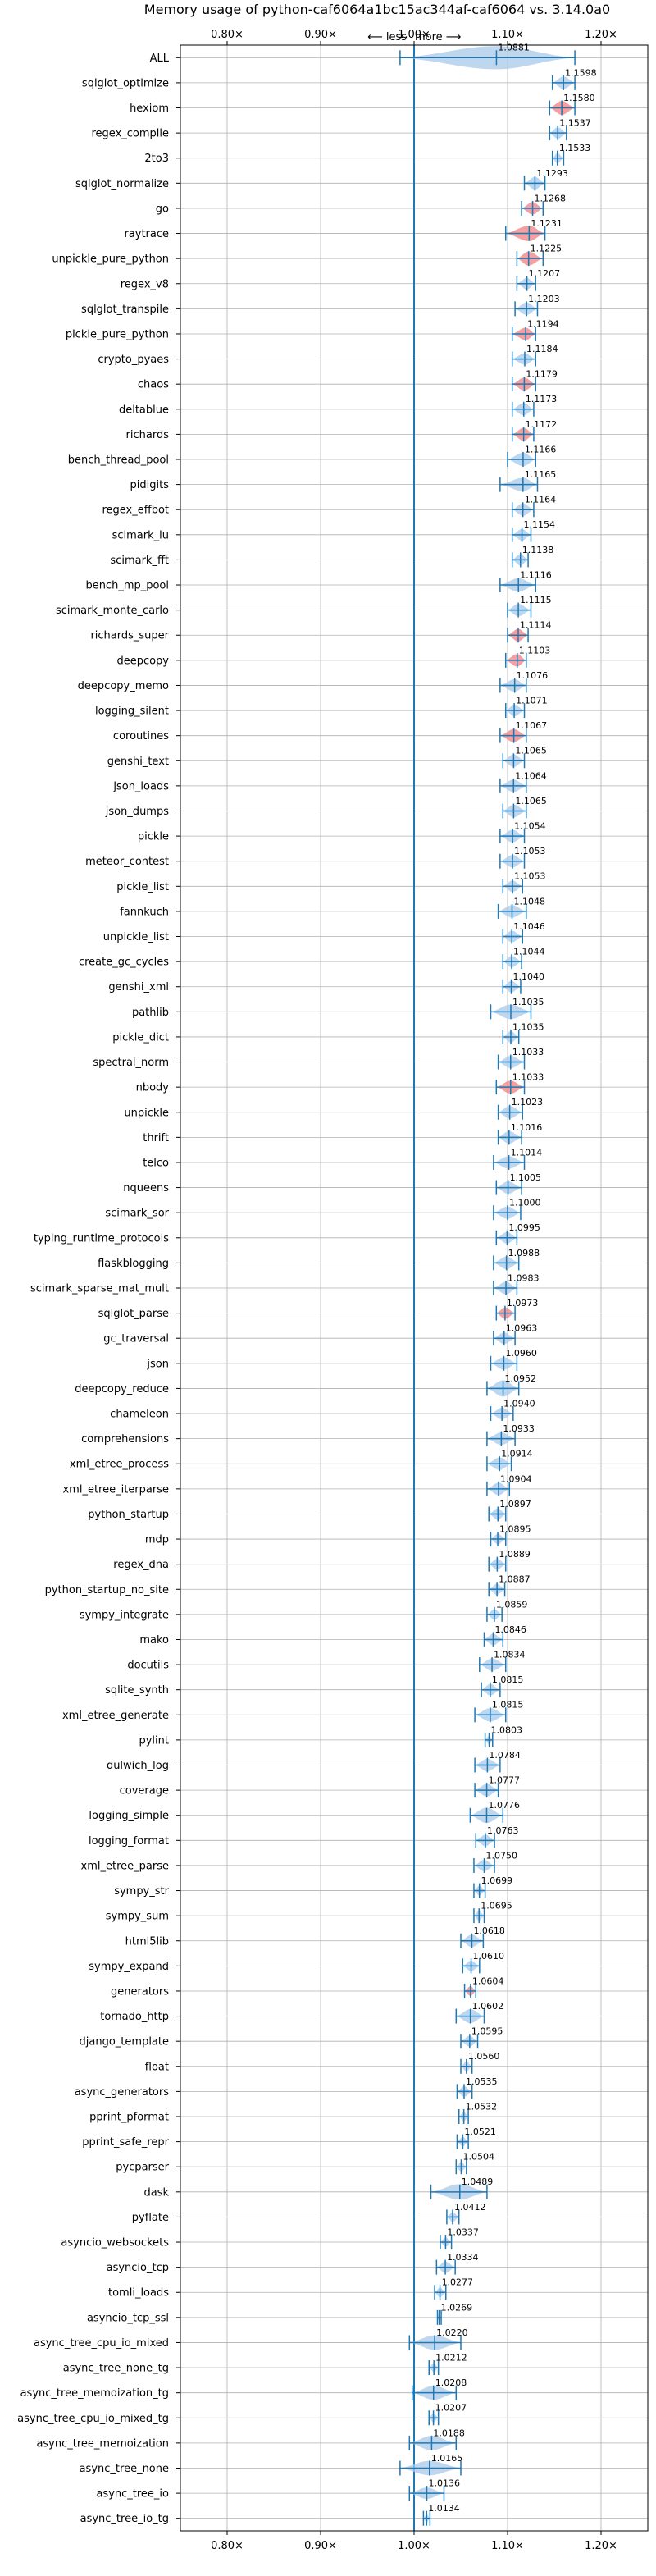 The width and height of the screenshot is (656, 2576). What do you see at coordinates (102, 2444) in the screenshot?
I see `category-label: async_tree_memoization` at bounding box center [102, 2444].